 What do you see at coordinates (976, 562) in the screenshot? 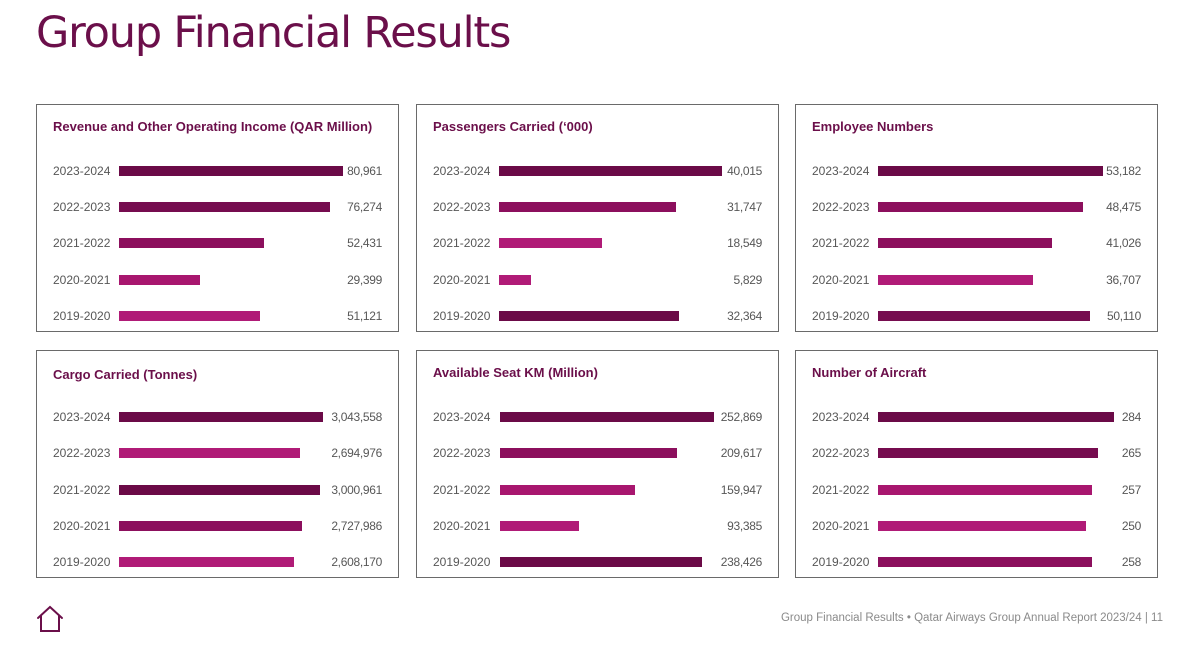
I see `bar-row: 2019-2020 258` at bounding box center [976, 562].